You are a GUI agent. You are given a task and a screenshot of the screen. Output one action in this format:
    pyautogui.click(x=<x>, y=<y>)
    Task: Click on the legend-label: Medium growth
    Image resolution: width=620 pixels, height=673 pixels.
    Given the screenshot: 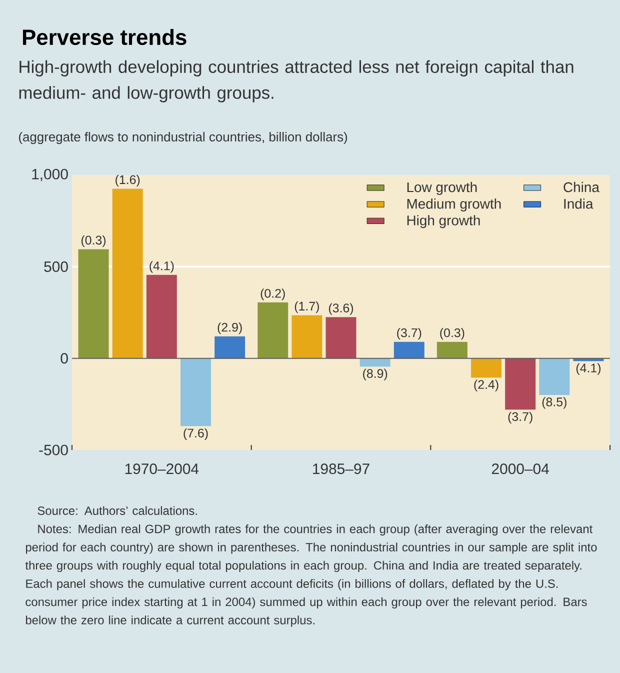 What is the action you would take?
    pyautogui.click(x=454, y=205)
    